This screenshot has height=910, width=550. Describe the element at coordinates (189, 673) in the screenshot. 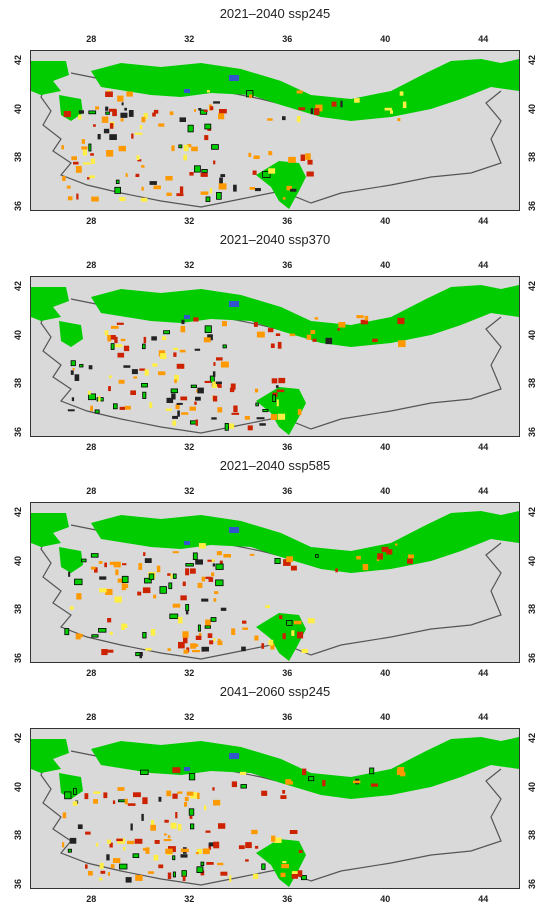

I see `x-tick-label-bottom: 32` at that location.